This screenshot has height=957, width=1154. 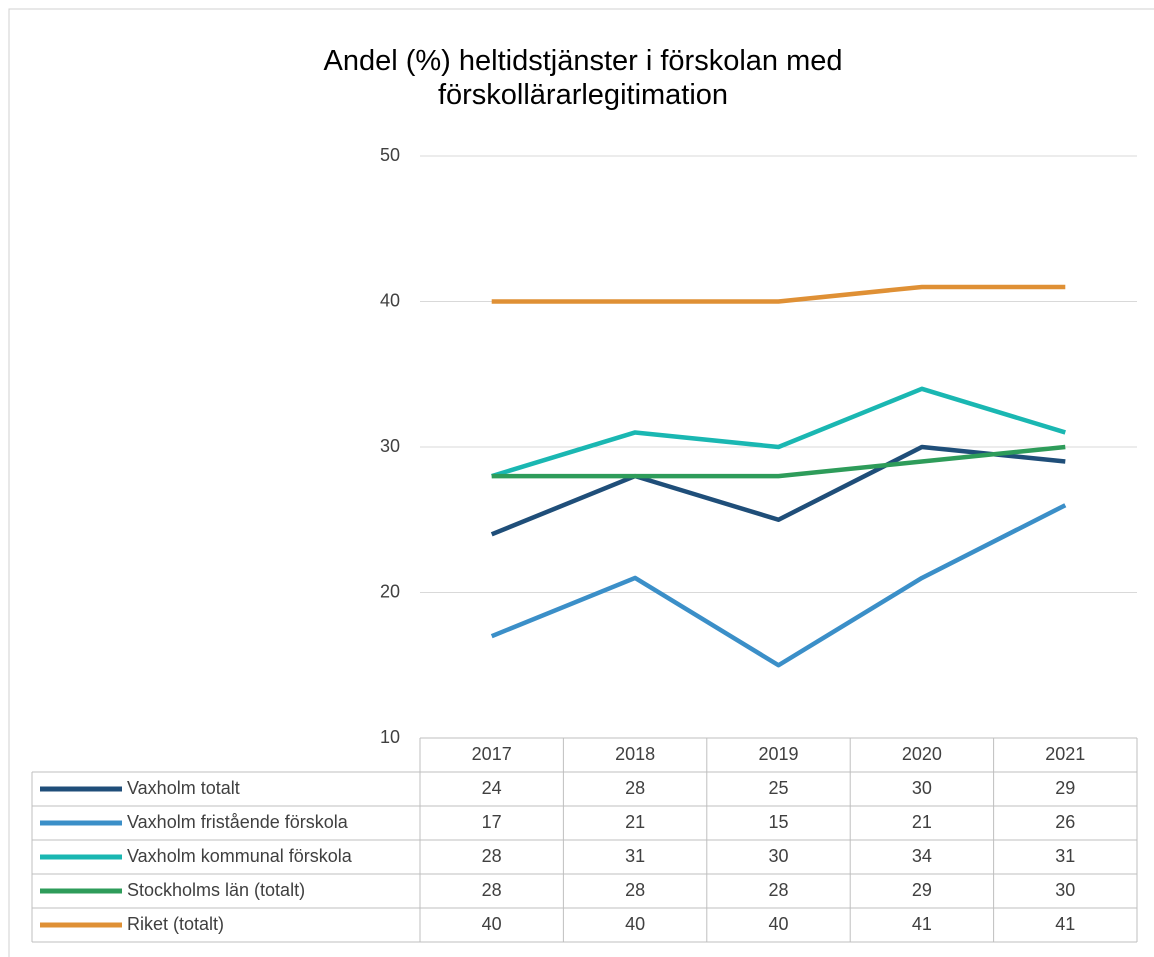 I want to click on y-tick-label: 50, so click(x=390, y=155).